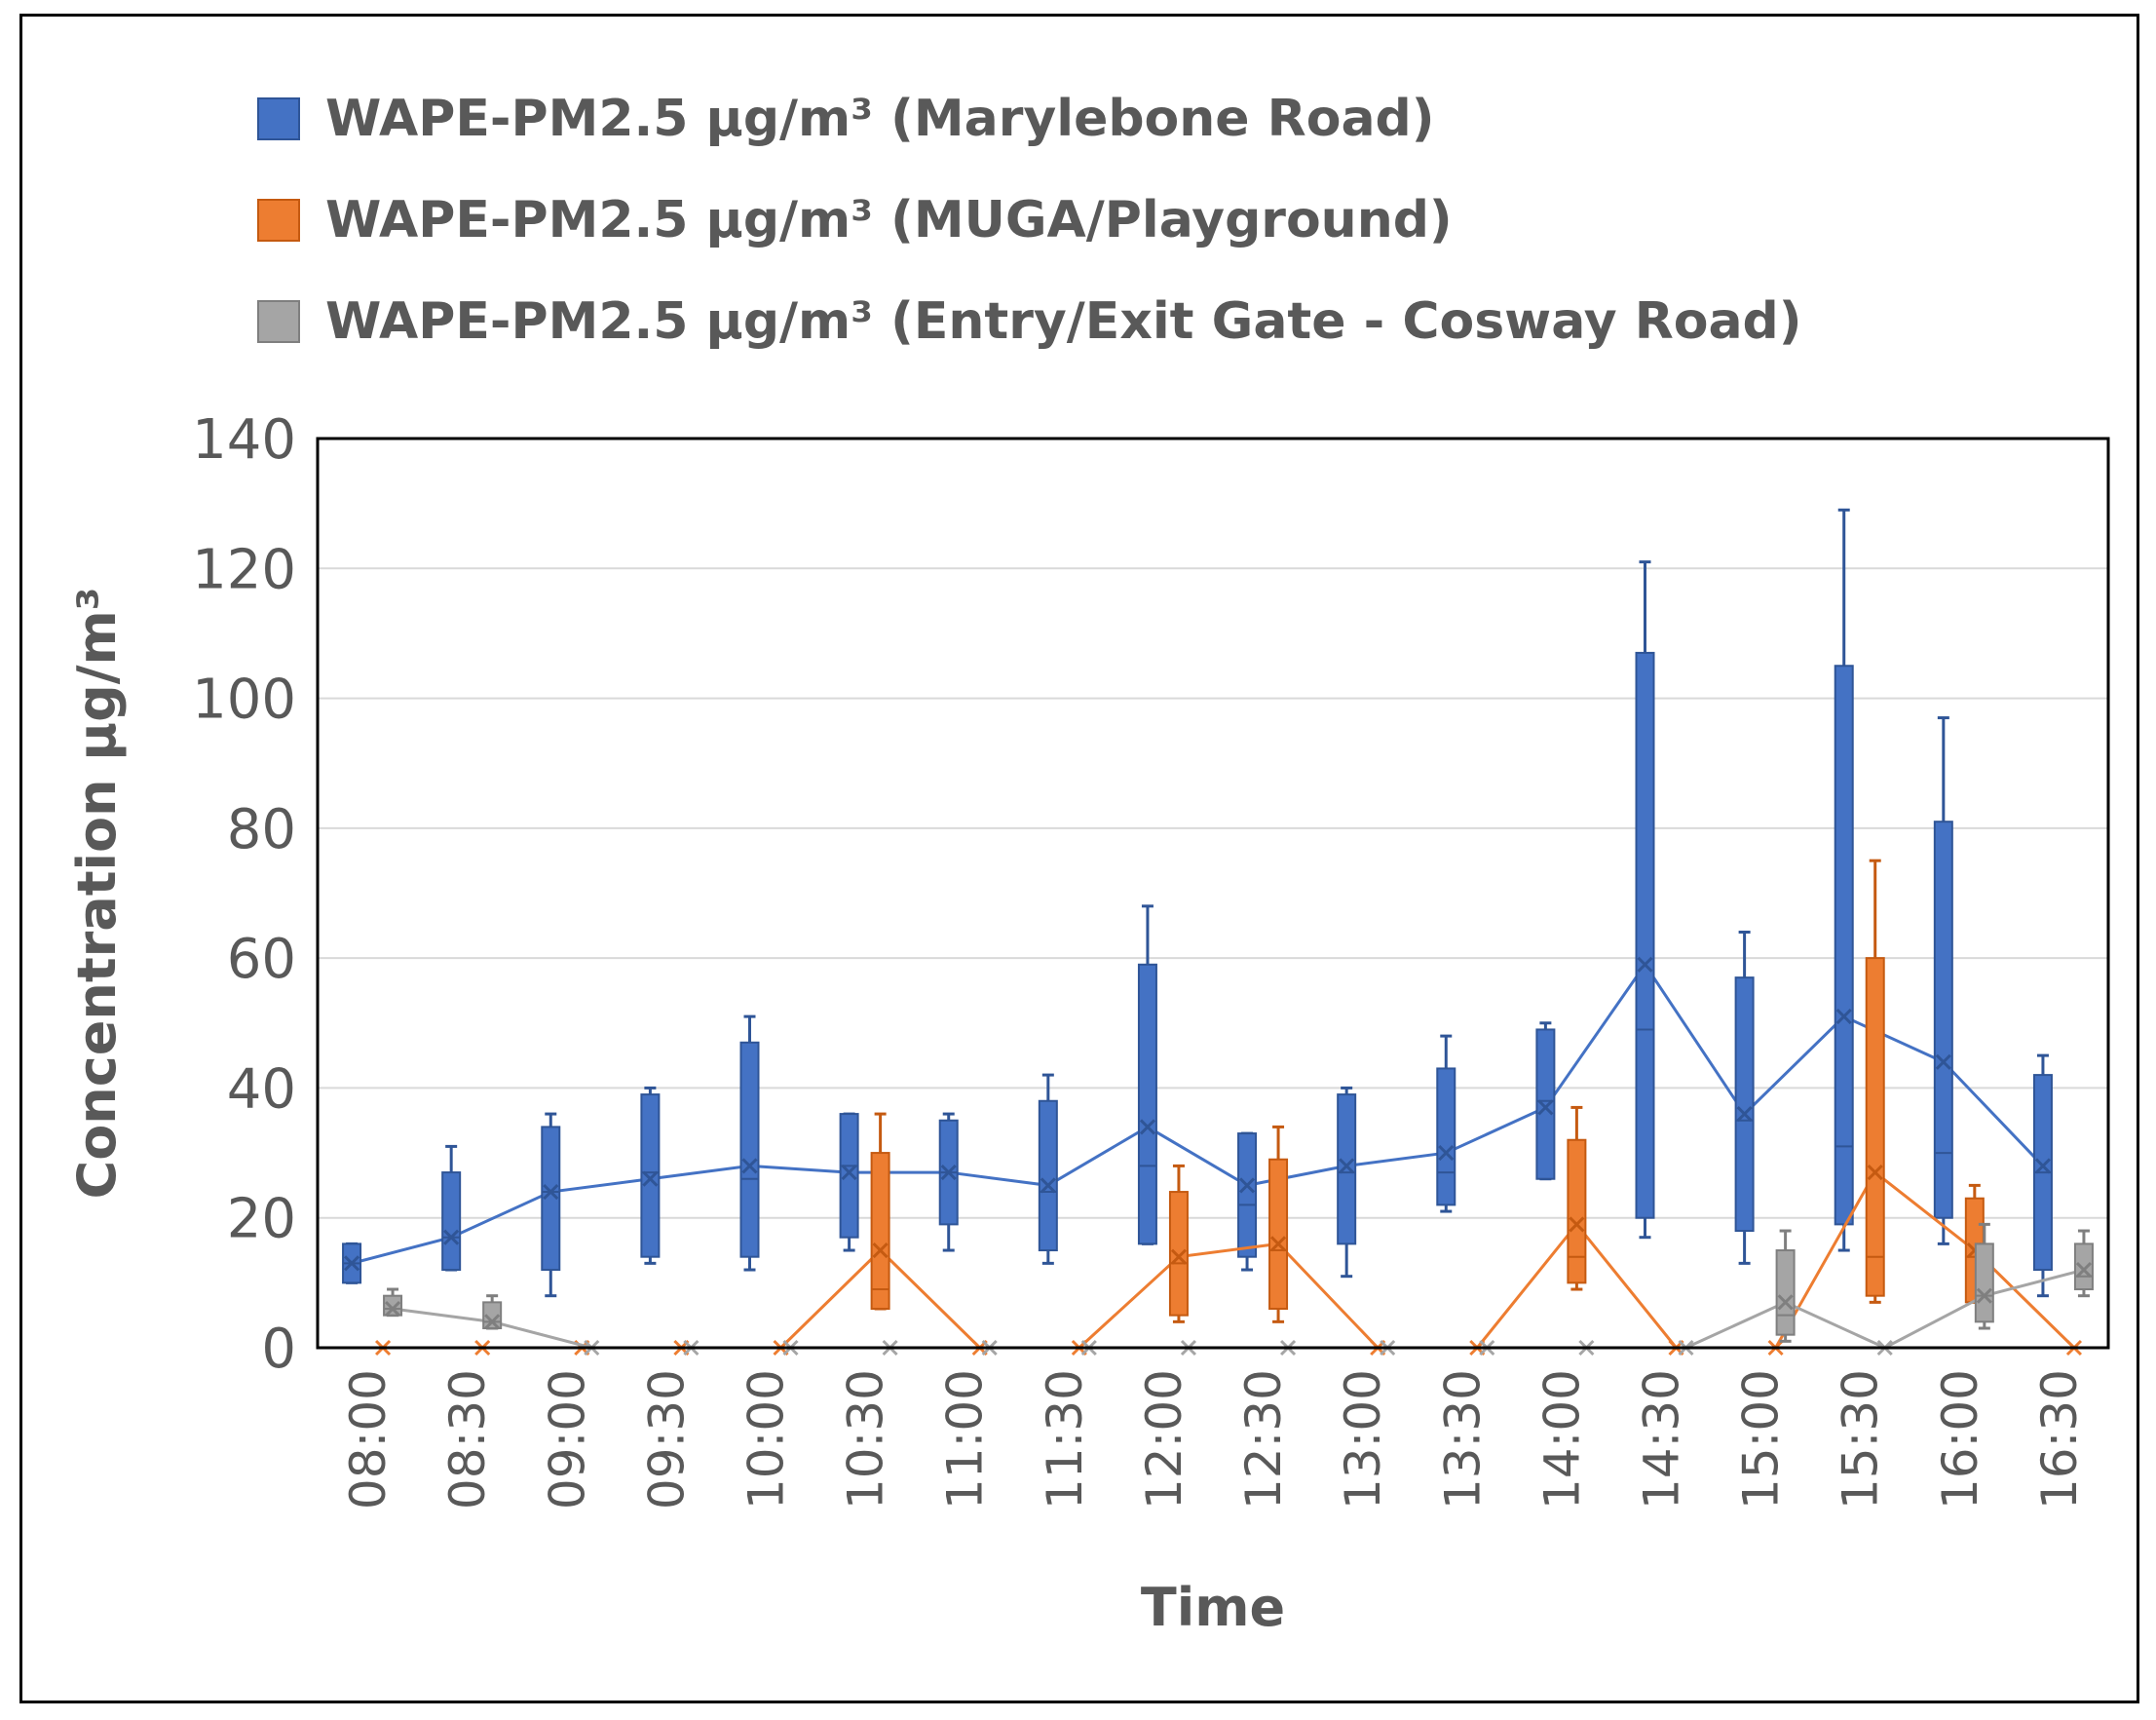 The image size is (2156, 1720). I want to click on box-13:00, so click(1347, 1169).